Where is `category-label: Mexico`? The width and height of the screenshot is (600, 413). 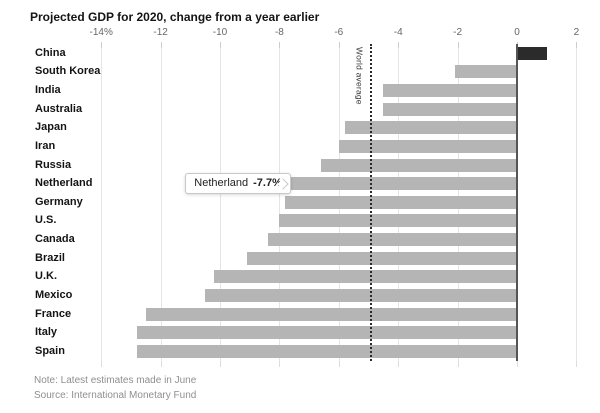
category-label: Mexico is located at coordinates (54, 295).